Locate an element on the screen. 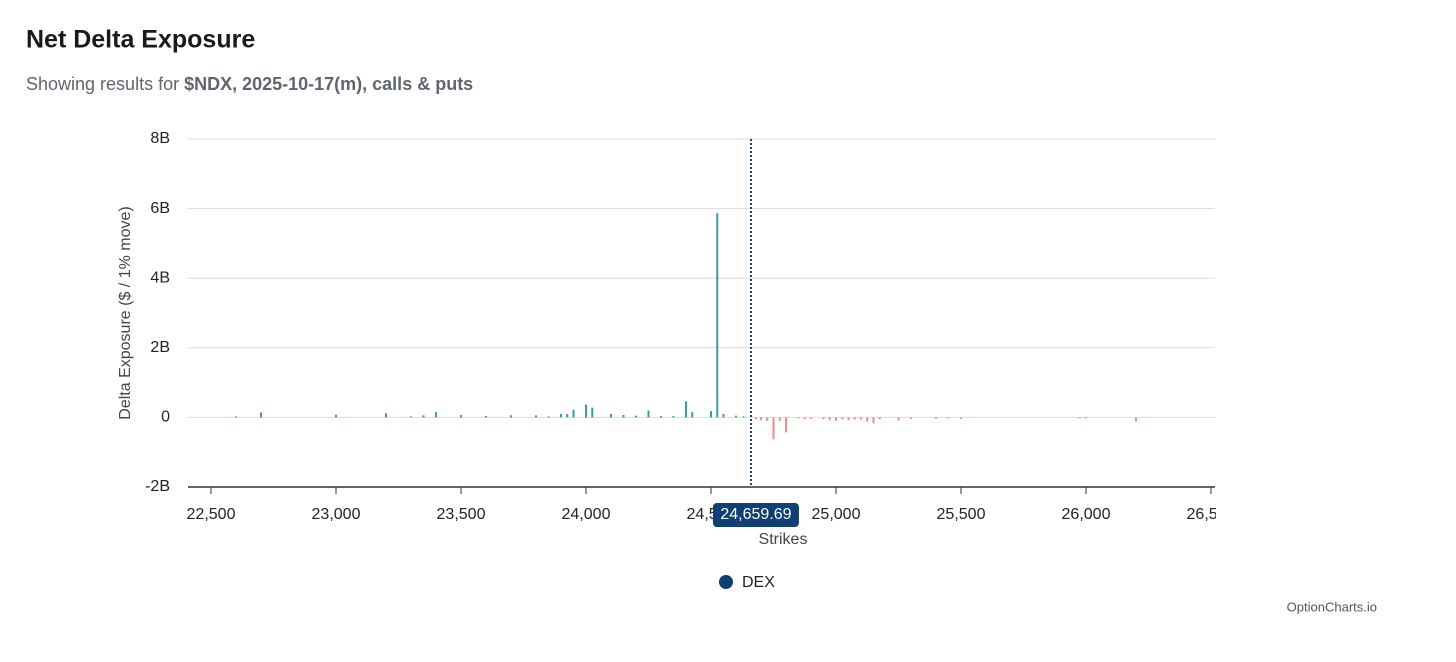  y-tick-label: 4B is located at coordinates (160, 277).